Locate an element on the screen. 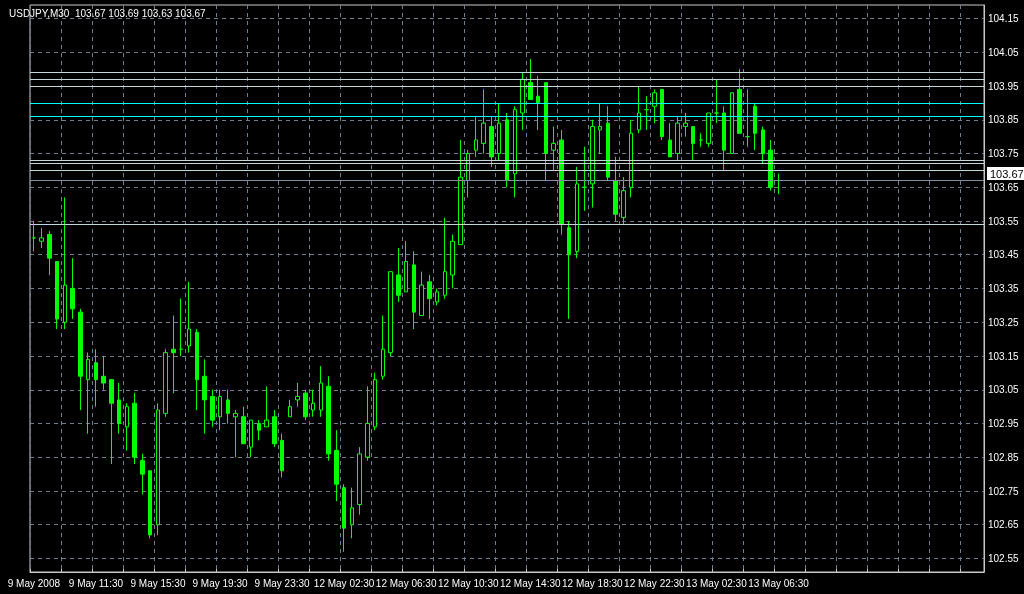  x-tick-label: 9 May 2008 is located at coordinates (34, 583).